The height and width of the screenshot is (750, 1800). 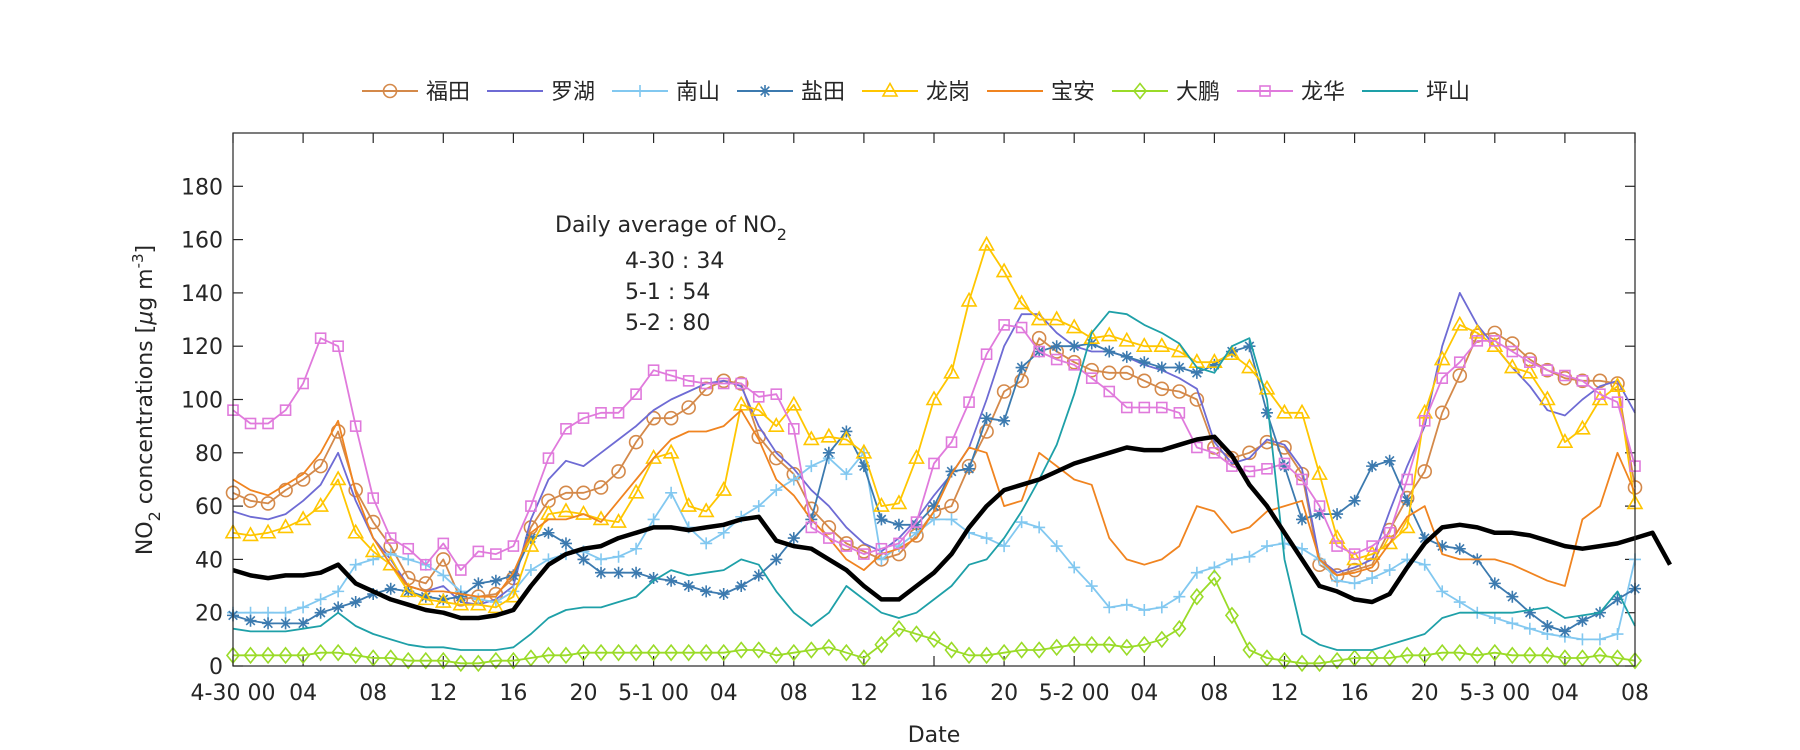 I want to click on x-tick-label: 12, so click(x=1285, y=693).